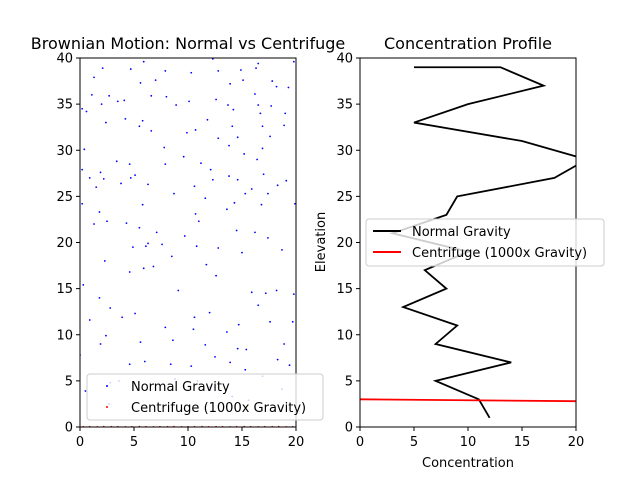 This screenshot has width=640, height=480. What do you see at coordinates (344, 197) in the screenshot?
I see `y-tick-label: 25` at bounding box center [344, 197].